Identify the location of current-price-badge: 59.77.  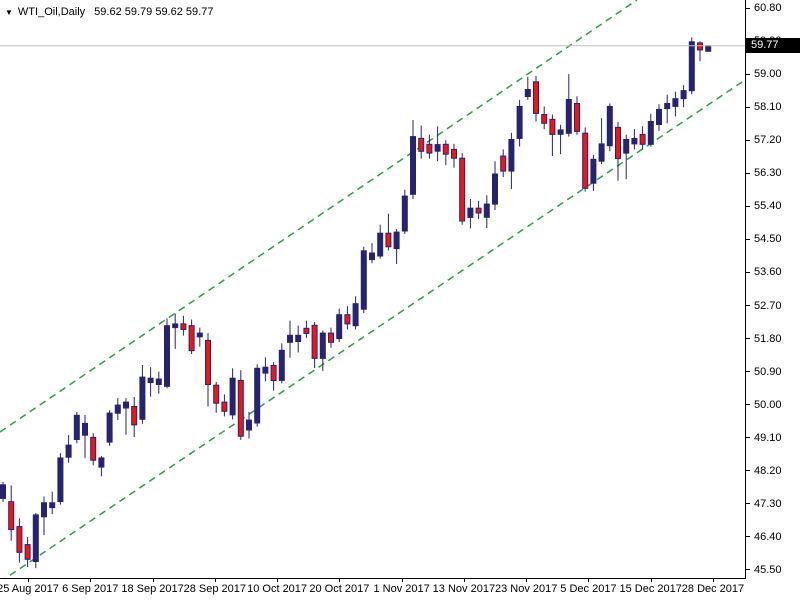
(773, 46).